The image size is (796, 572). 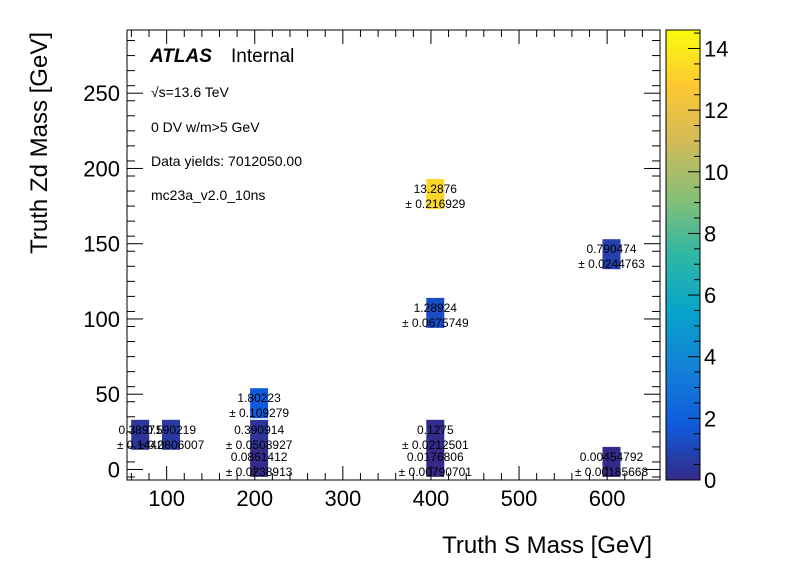 I want to click on cell-error-label: ± 0.109279, so click(x=259, y=413).